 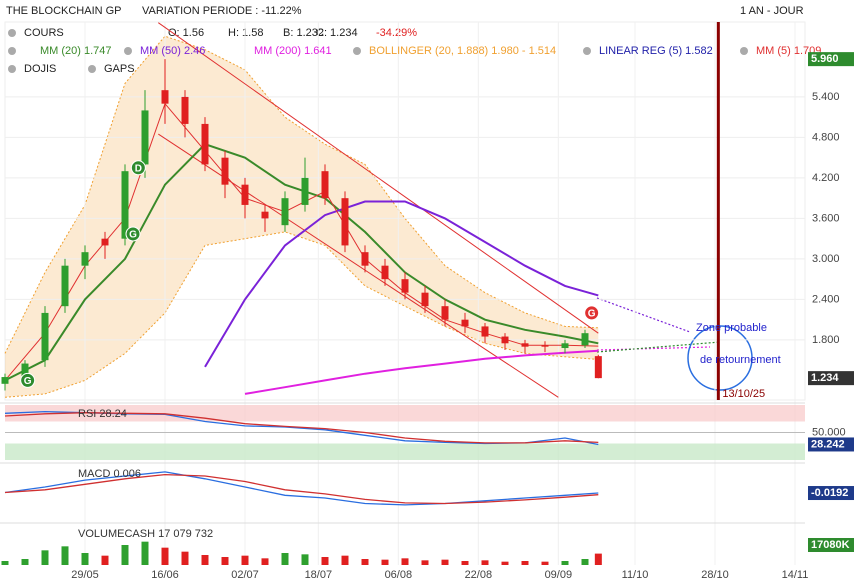 What do you see at coordinates (145, 534) in the screenshot?
I see `panel-title: VOLUMECASH 17 079 732` at bounding box center [145, 534].